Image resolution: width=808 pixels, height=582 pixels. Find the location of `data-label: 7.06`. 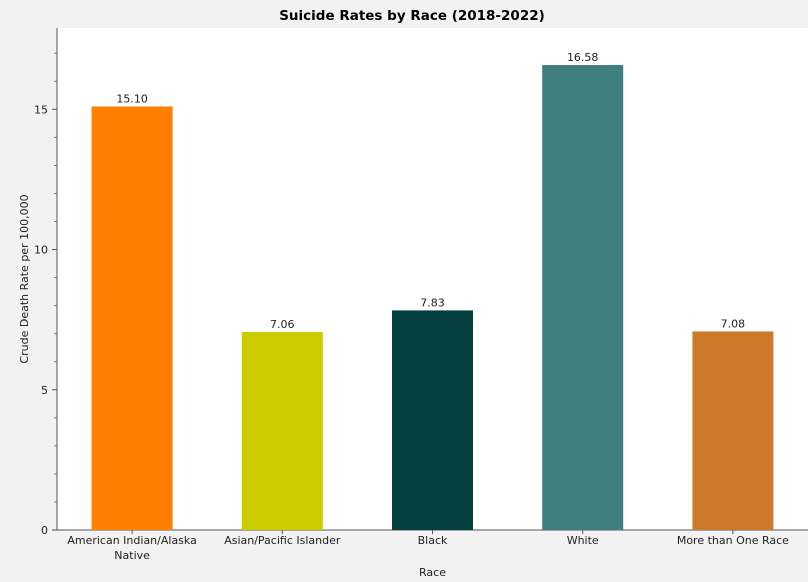

data-label: 7.06 is located at coordinates (282, 324).